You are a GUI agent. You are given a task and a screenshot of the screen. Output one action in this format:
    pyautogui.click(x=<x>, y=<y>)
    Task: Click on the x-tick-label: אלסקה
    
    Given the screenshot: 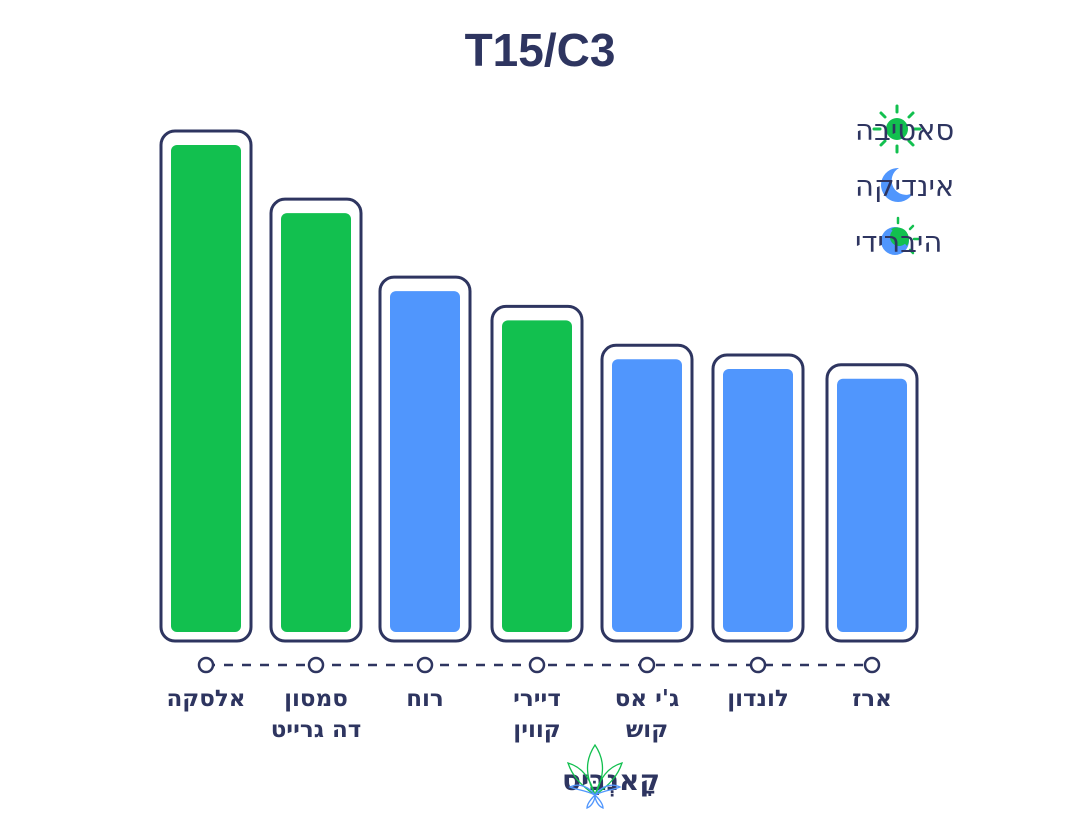 What is the action you would take?
    pyautogui.click(x=205, y=699)
    